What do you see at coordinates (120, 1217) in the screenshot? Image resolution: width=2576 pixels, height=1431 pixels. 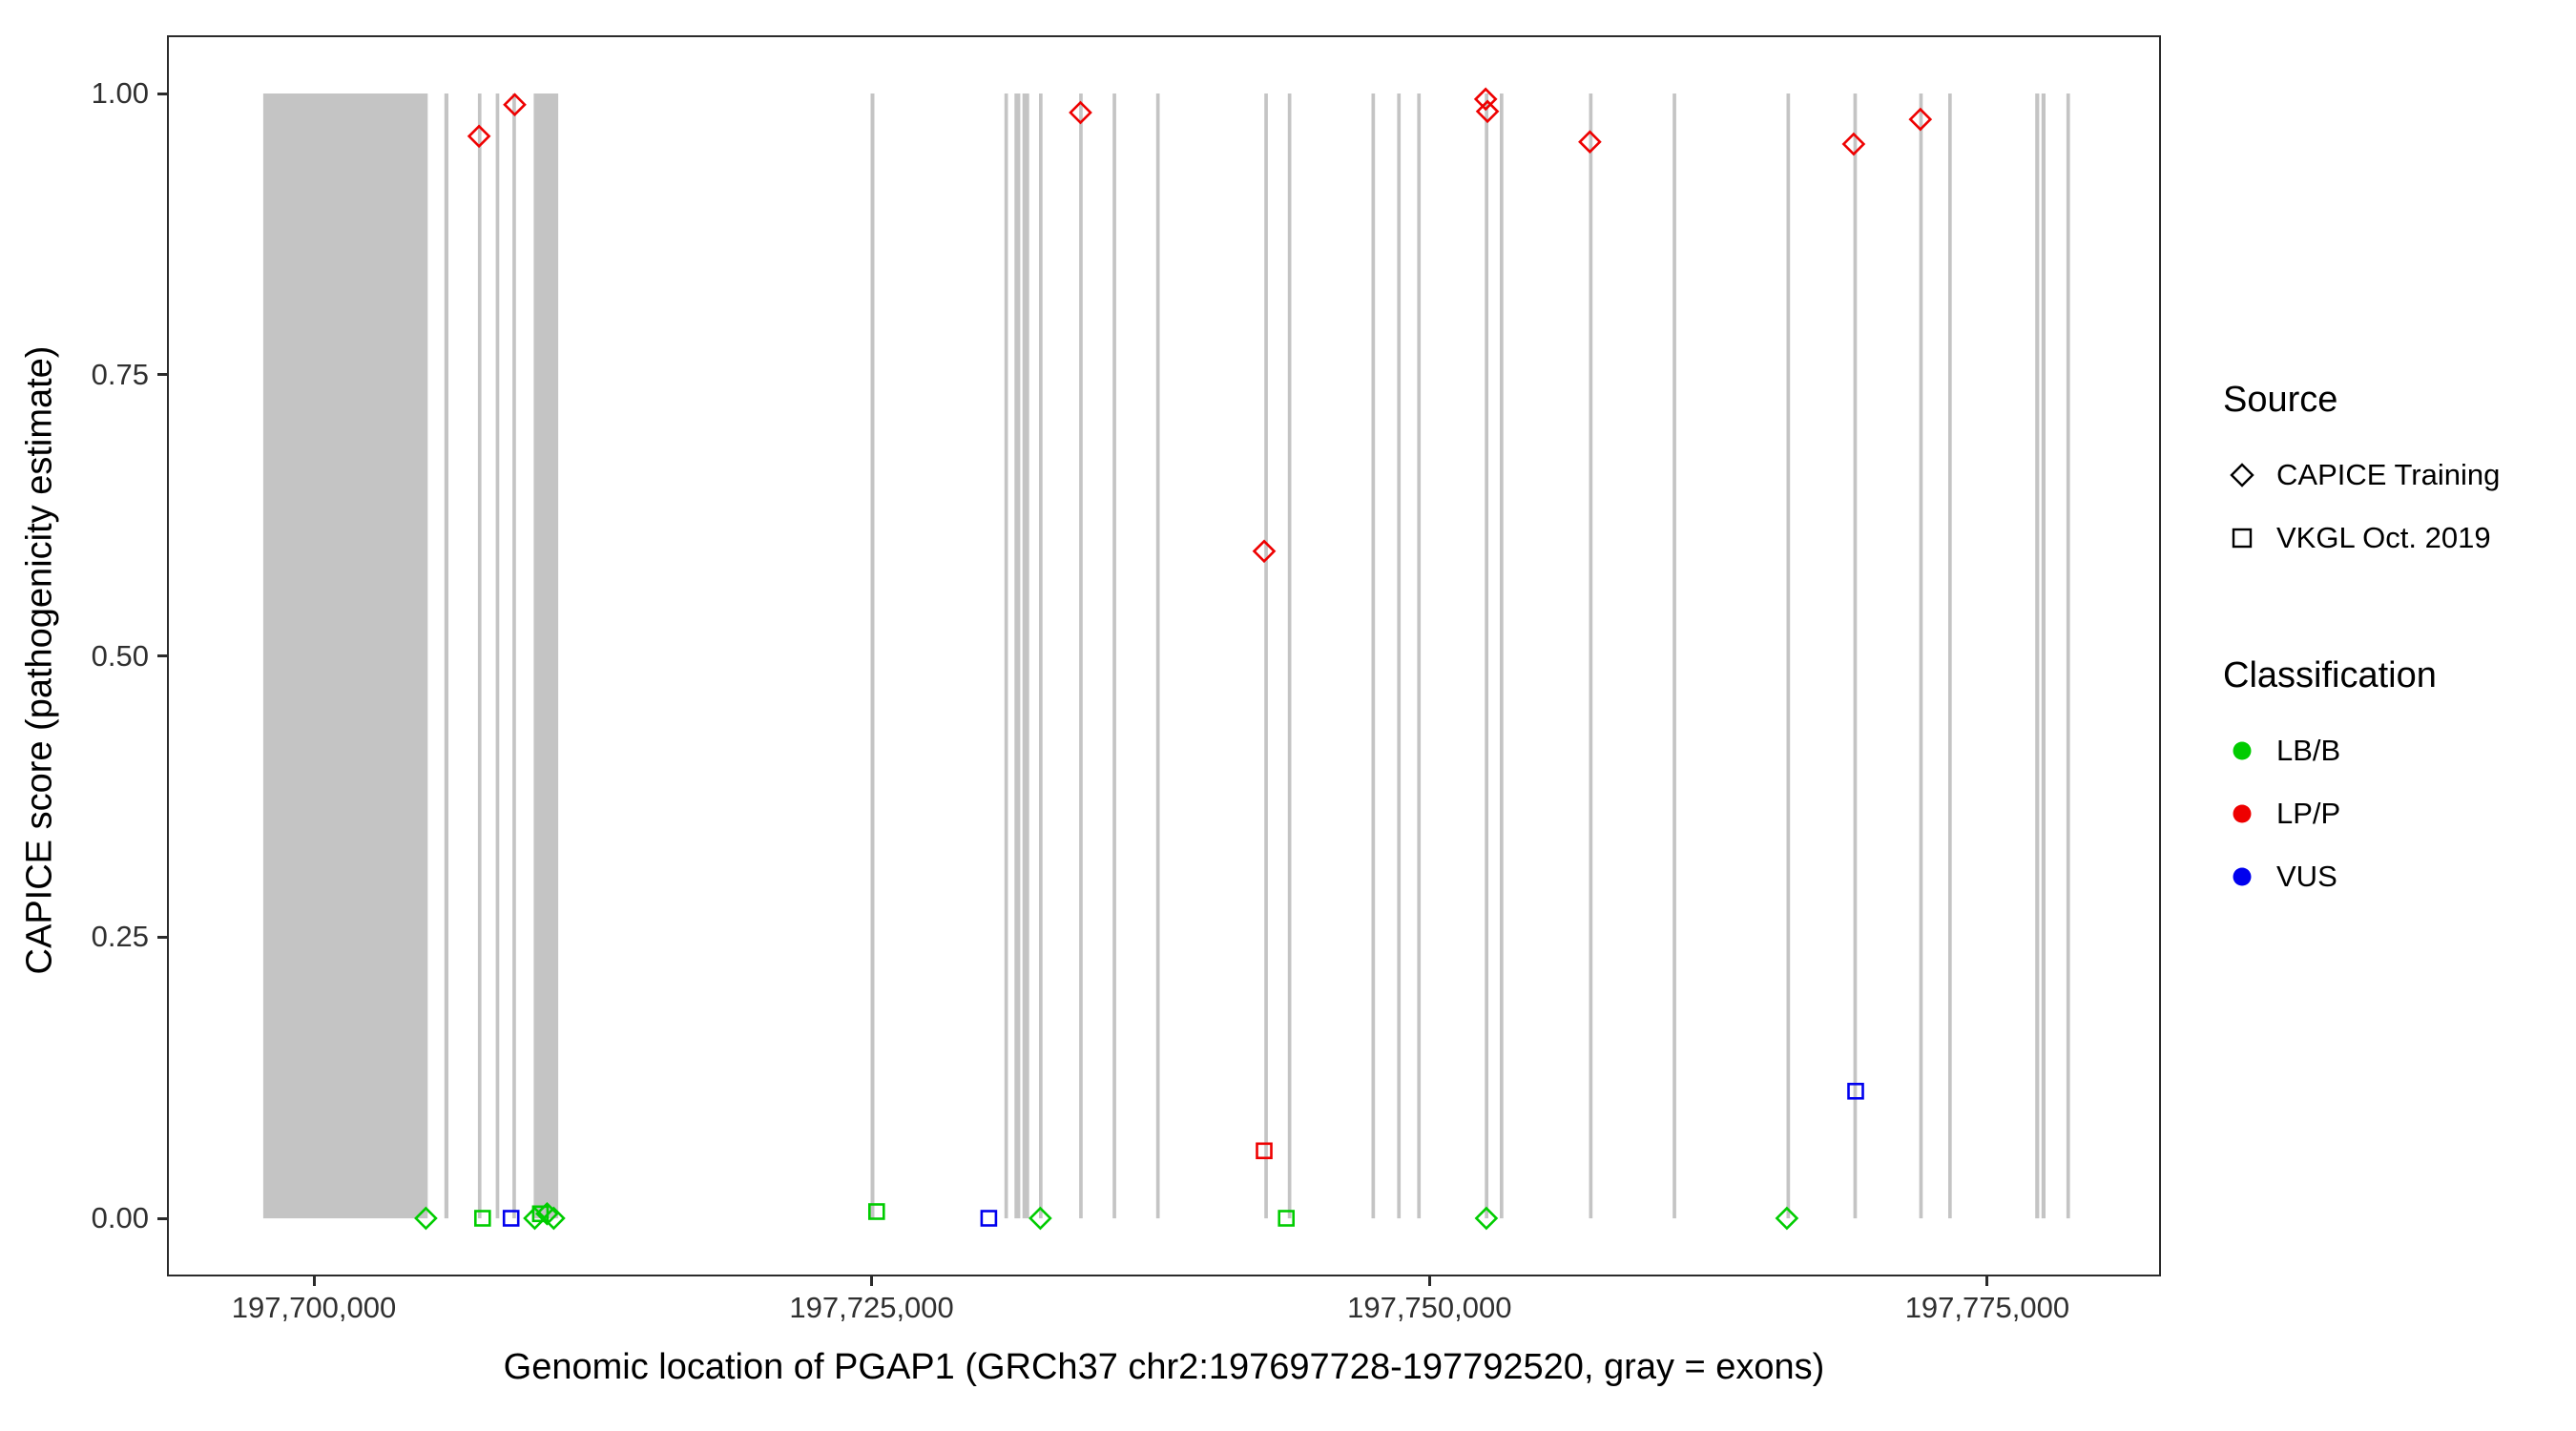 I see `y-tick-label: 0.00` at bounding box center [120, 1217].